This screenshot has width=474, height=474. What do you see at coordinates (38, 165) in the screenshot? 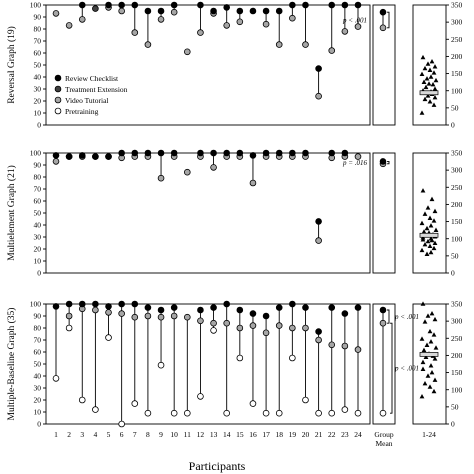
I see `y-tick-label: 90` at bounding box center [38, 165].